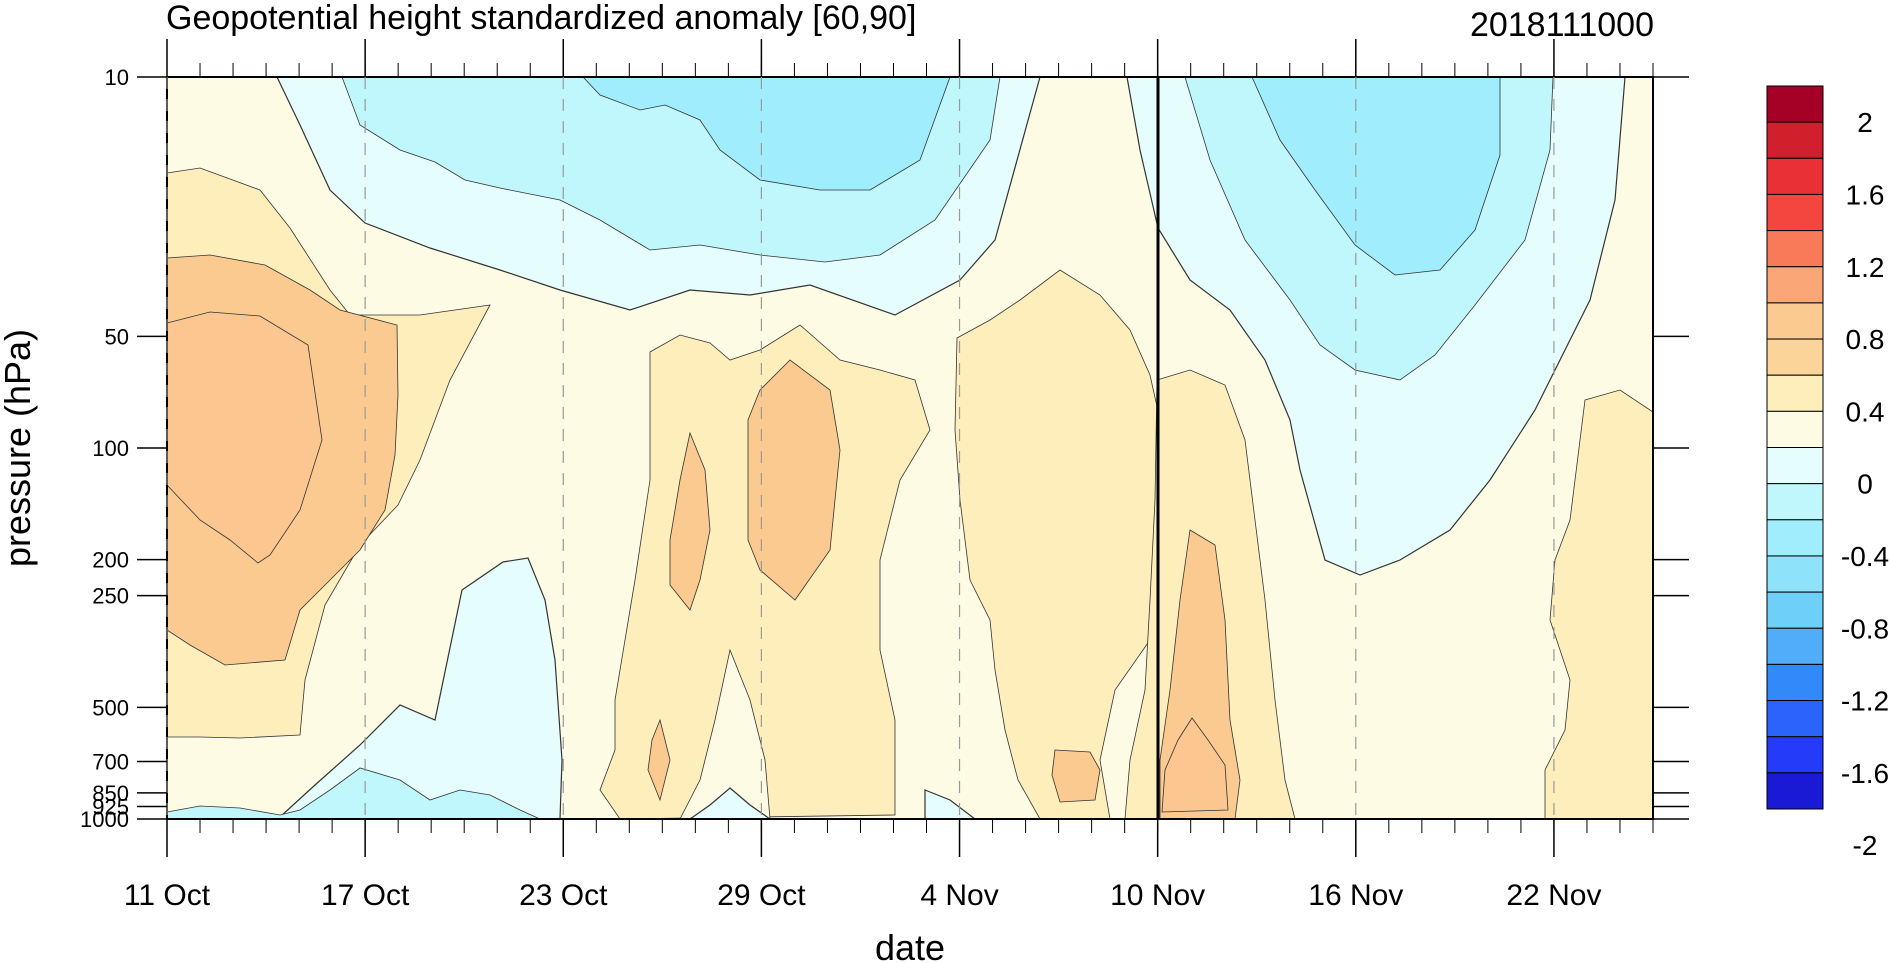 The width and height of the screenshot is (1889, 963). I want to click on y-tick-label: 200, so click(110, 560).